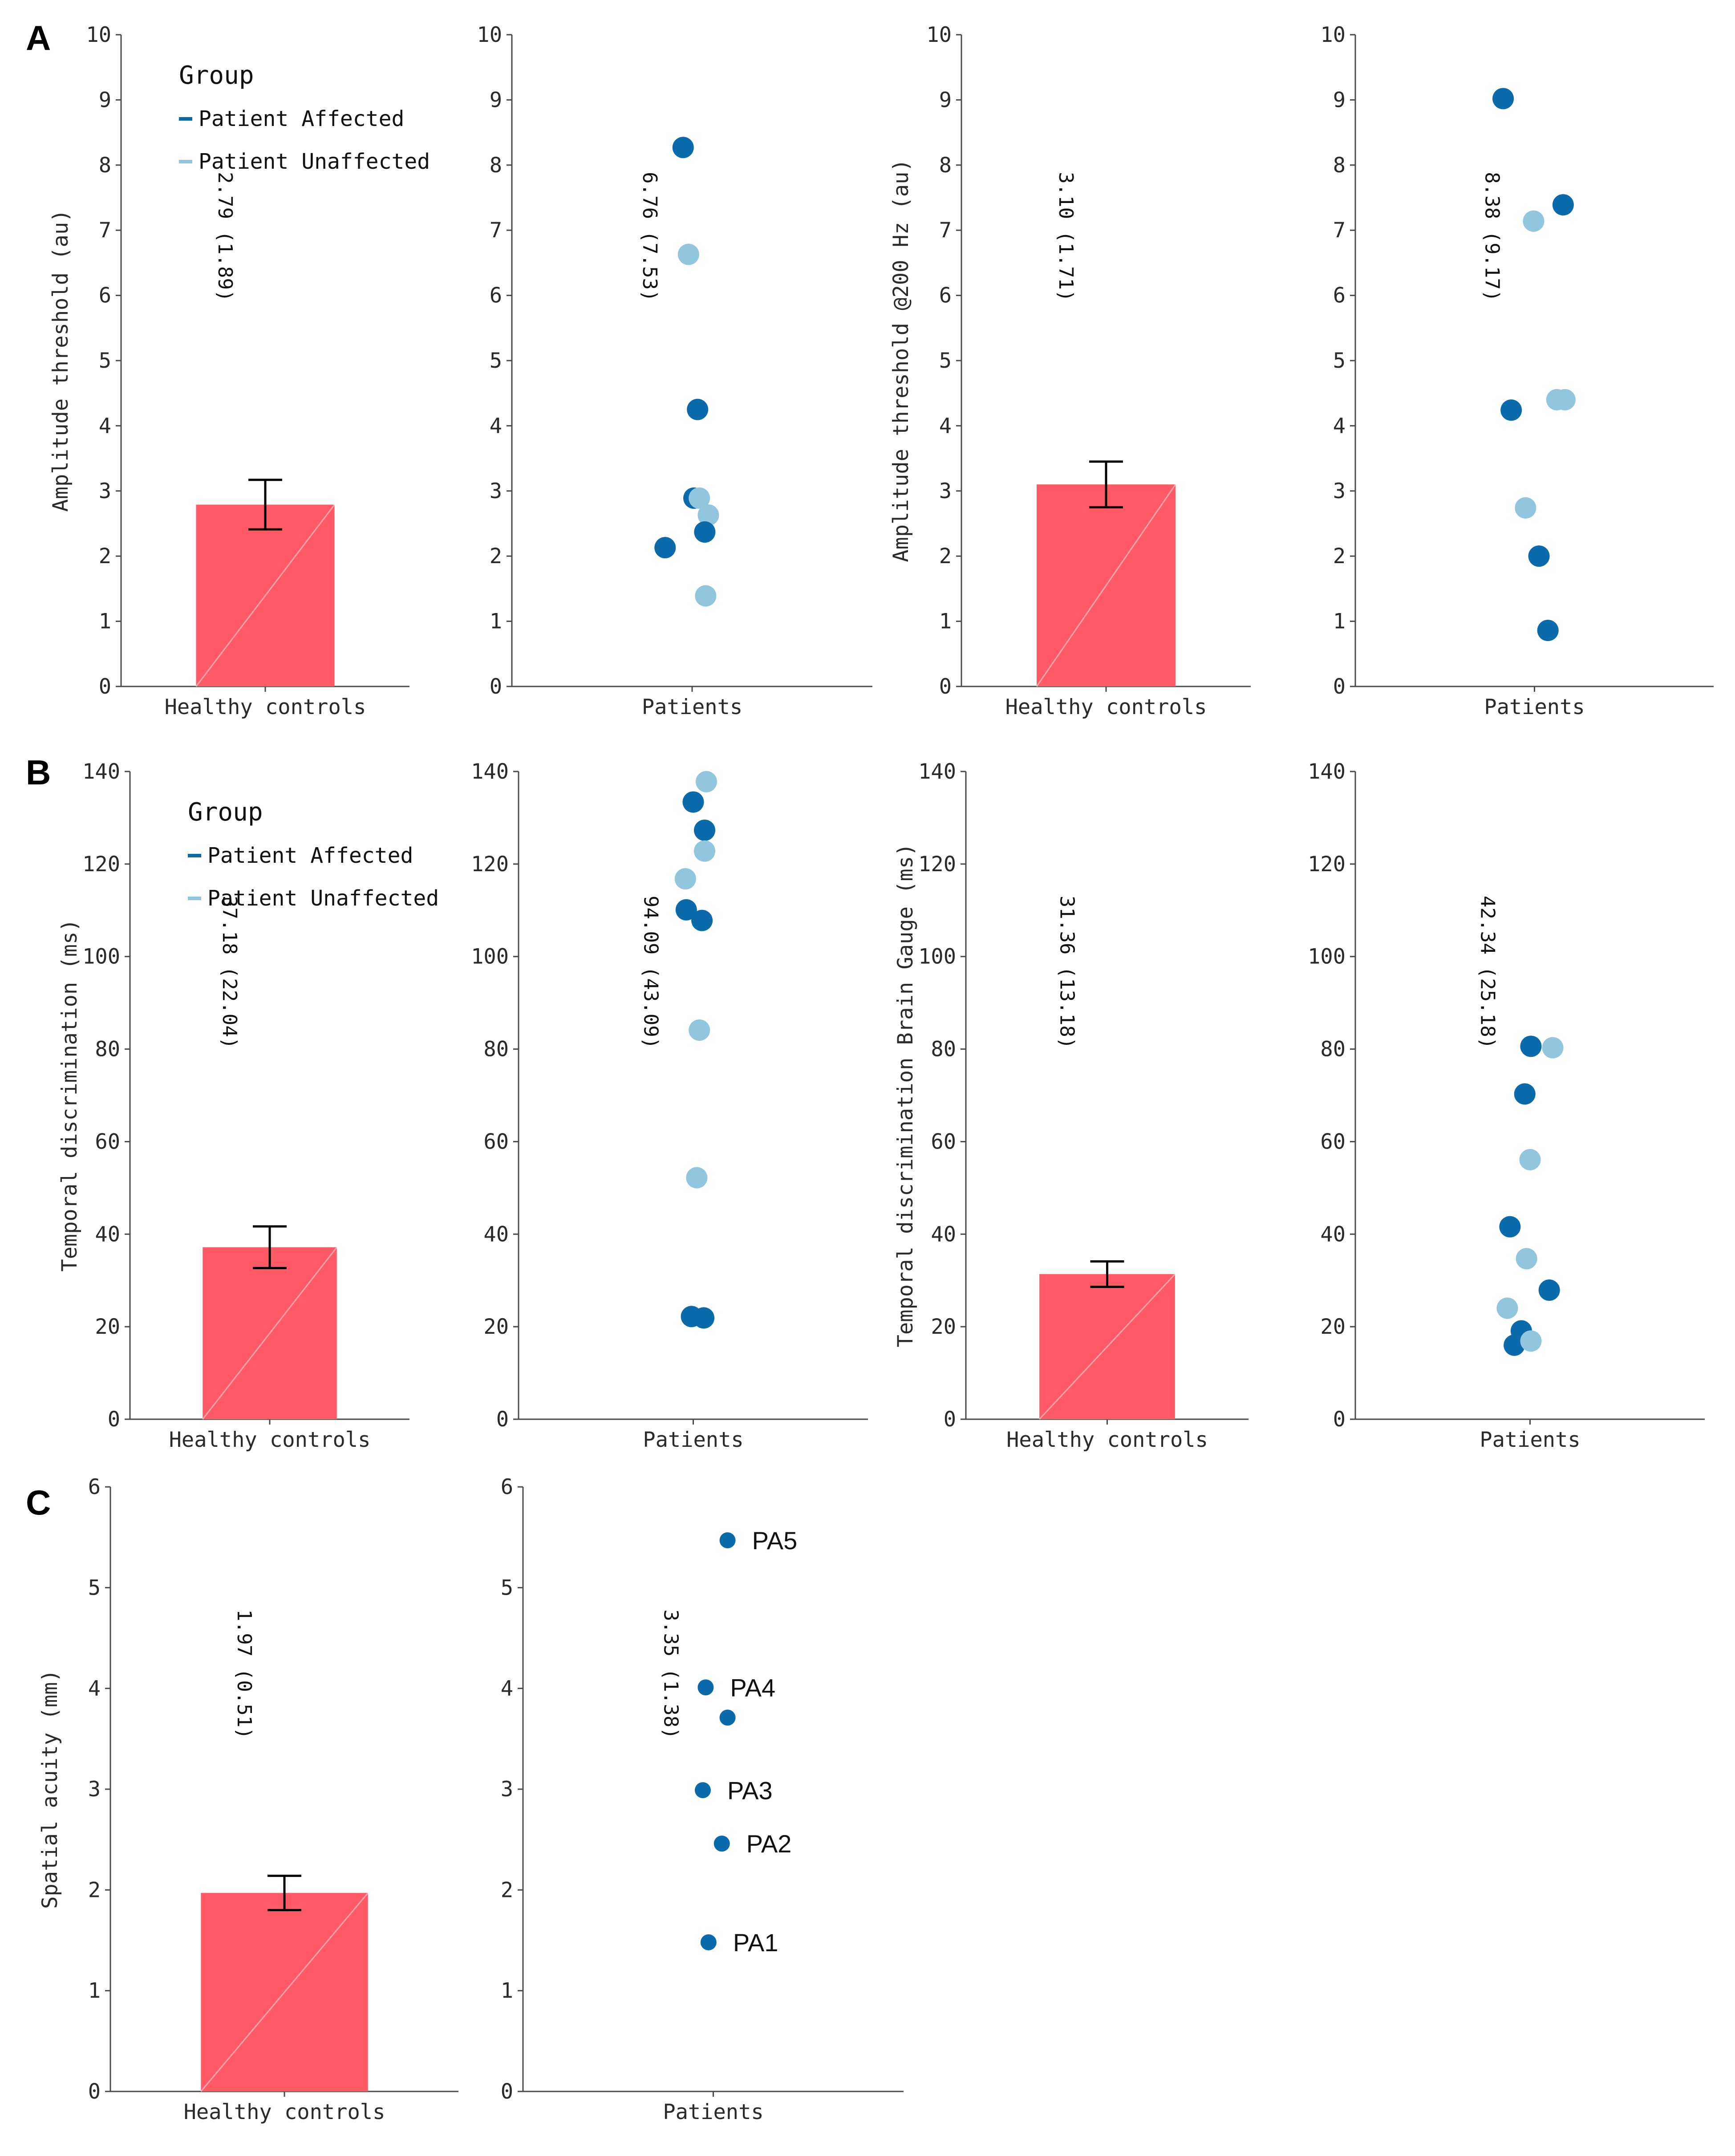 This screenshot has height=2156, width=1735. Describe the element at coordinates (752, 1687) in the screenshot. I see `point-label: PA4` at that location.